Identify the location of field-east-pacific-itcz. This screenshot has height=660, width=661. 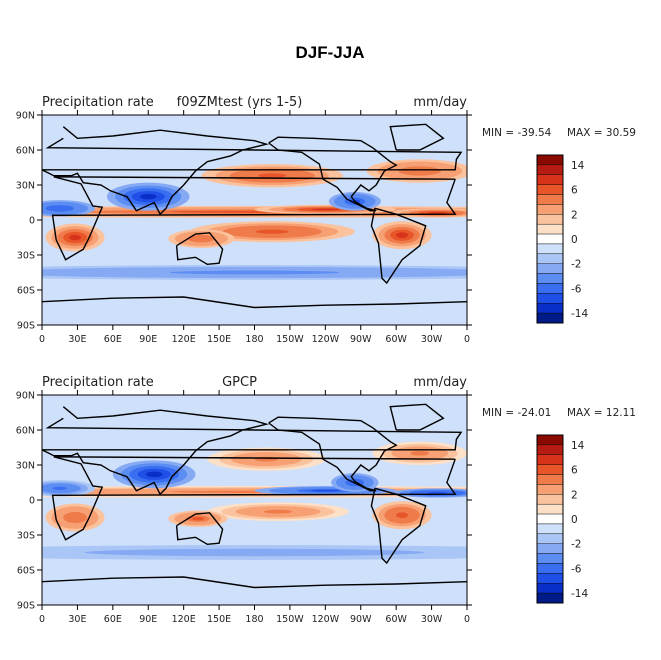
(325, 490).